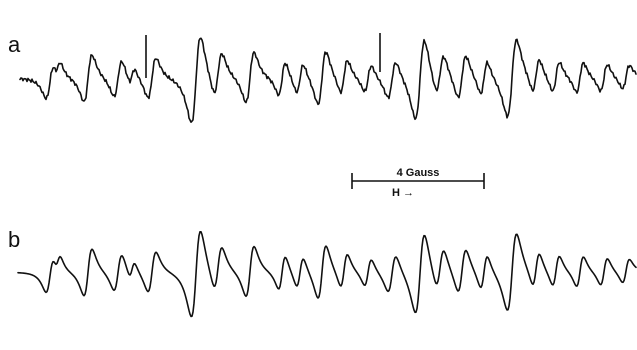 The image size is (637, 350). What do you see at coordinates (14, 44) in the screenshot?
I see `panel-label-a: a` at bounding box center [14, 44].